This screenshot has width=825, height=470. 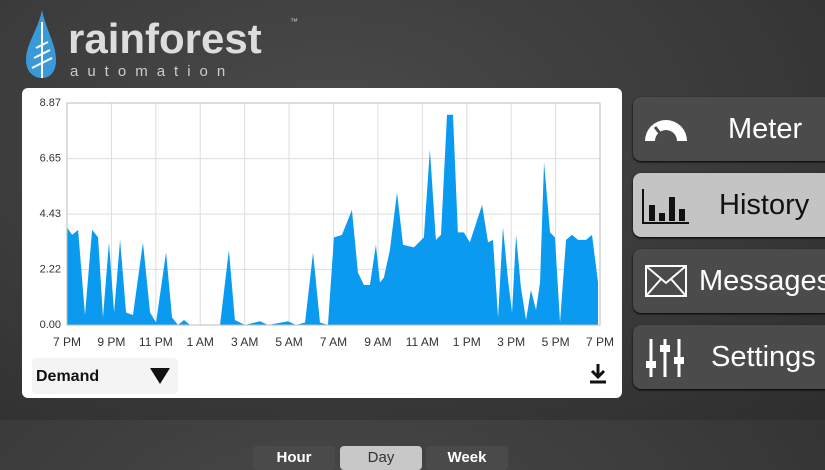 What do you see at coordinates (381, 458) in the screenshot?
I see `range-button: Day` at bounding box center [381, 458].